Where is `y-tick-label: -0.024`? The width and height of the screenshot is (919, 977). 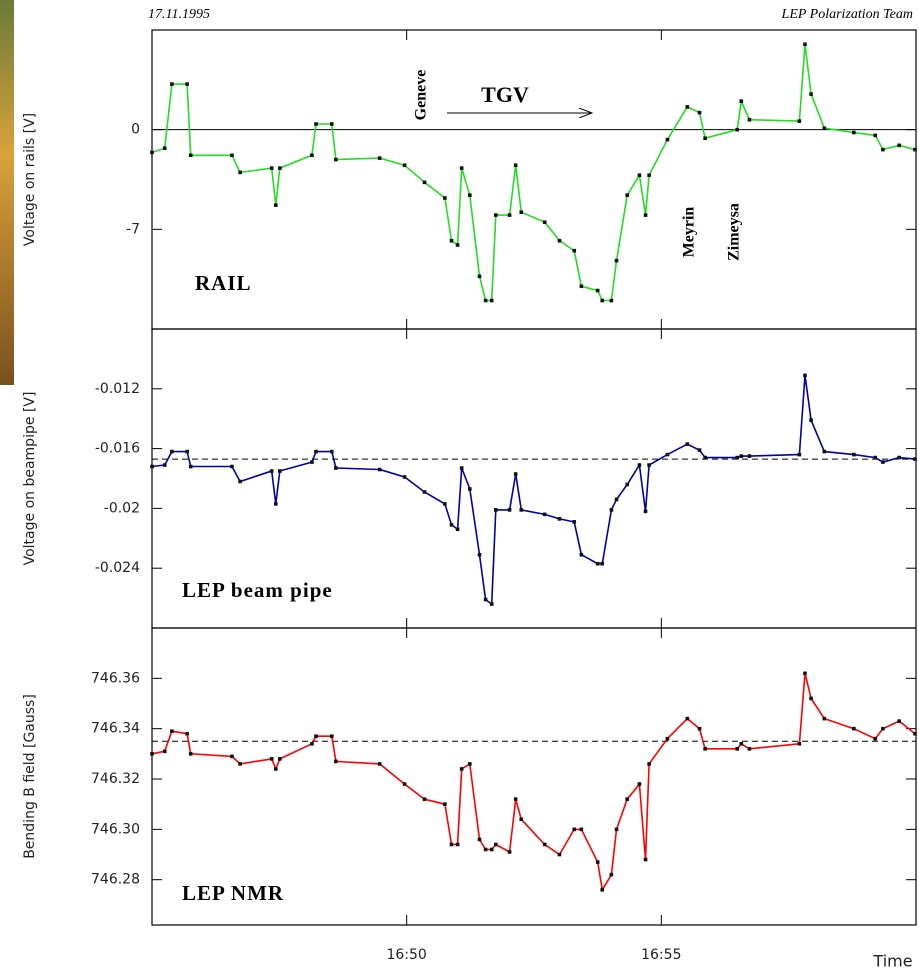 y-tick-label: -0.024 is located at coordinates (117, 568).